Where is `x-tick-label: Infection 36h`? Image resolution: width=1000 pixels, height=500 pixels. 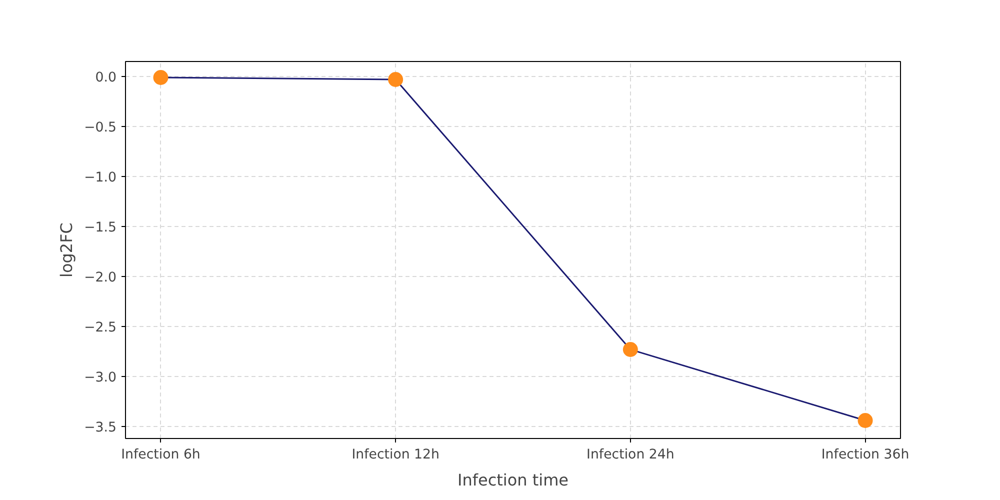 x-tick-label: Infection 36h is located at coordinates (865, 455).